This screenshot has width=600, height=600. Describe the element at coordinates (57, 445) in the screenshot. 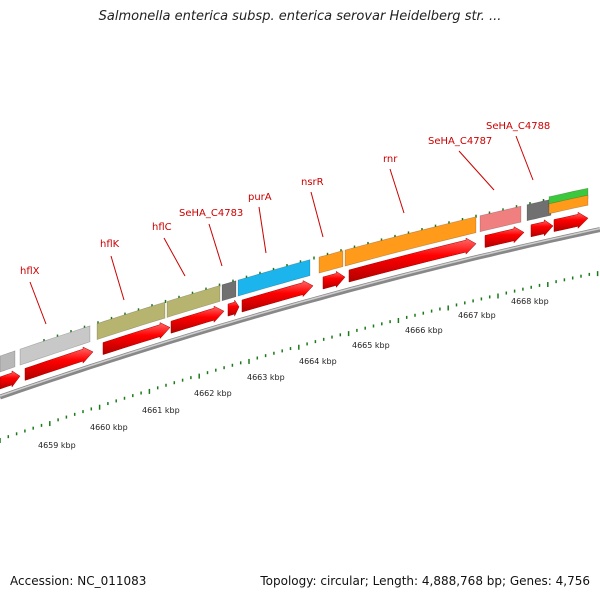

I see `ruler-label: 4659 kbp` at that location.